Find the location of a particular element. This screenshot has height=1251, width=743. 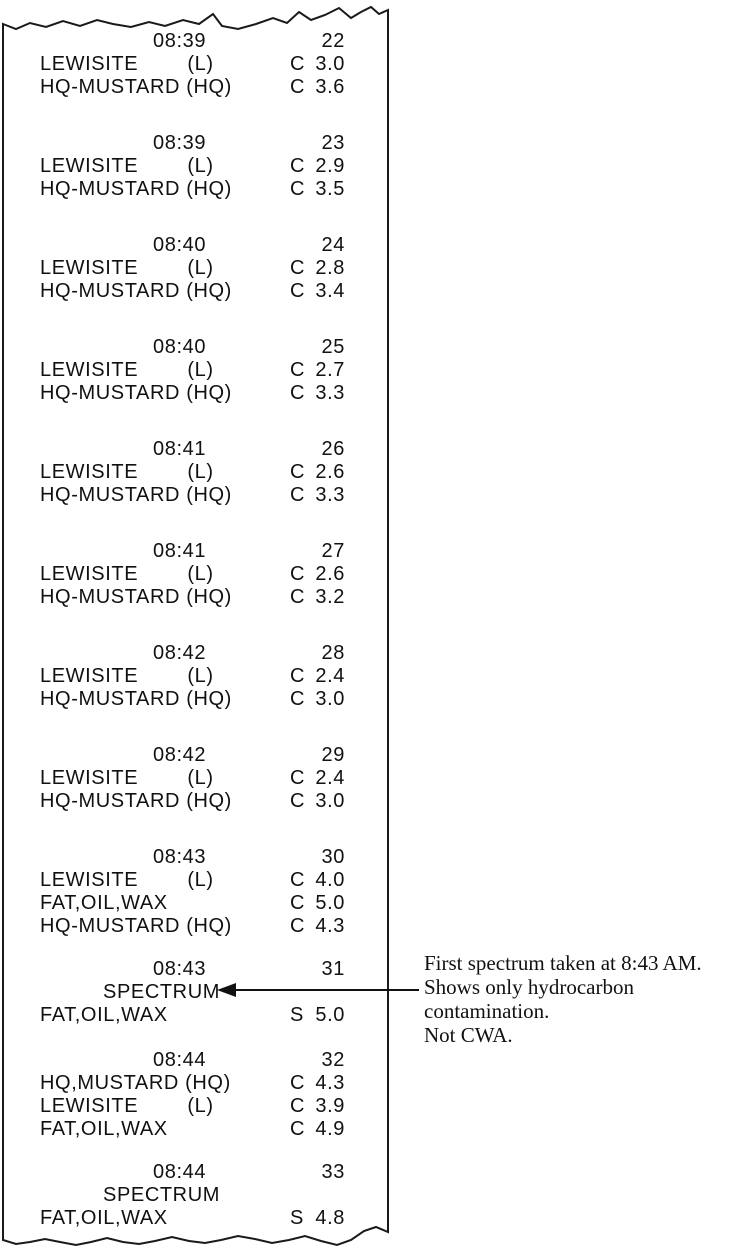

reading-value: 4.8 is located at coordinates (330, 1218).